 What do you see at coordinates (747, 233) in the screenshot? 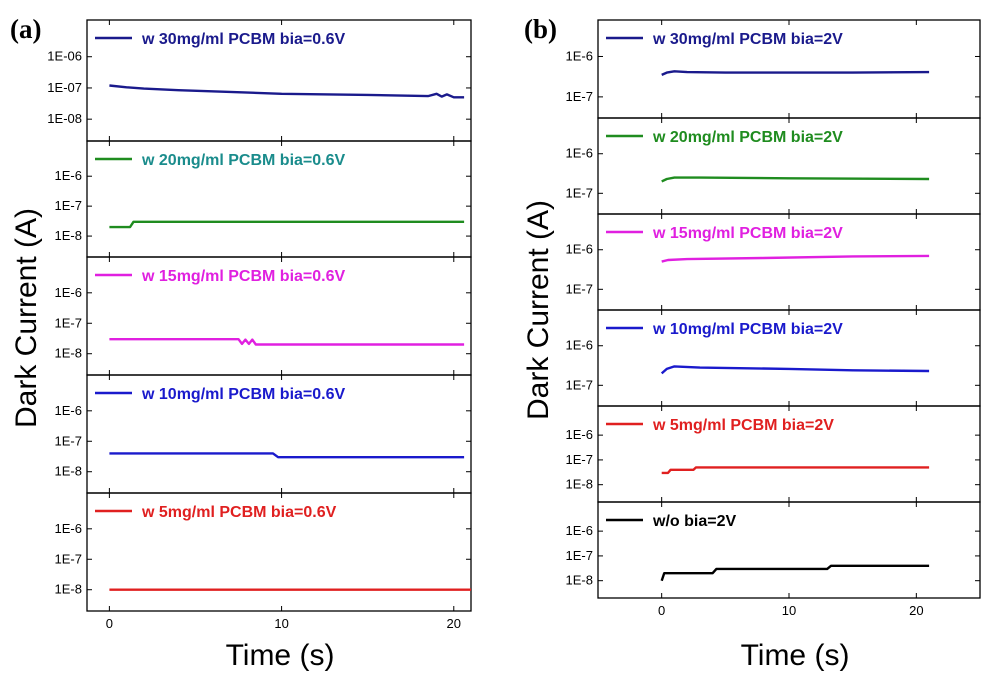
I see `legend-label: w 15mg/ml PCBM bia=2V` at bounding box center [747, 233].